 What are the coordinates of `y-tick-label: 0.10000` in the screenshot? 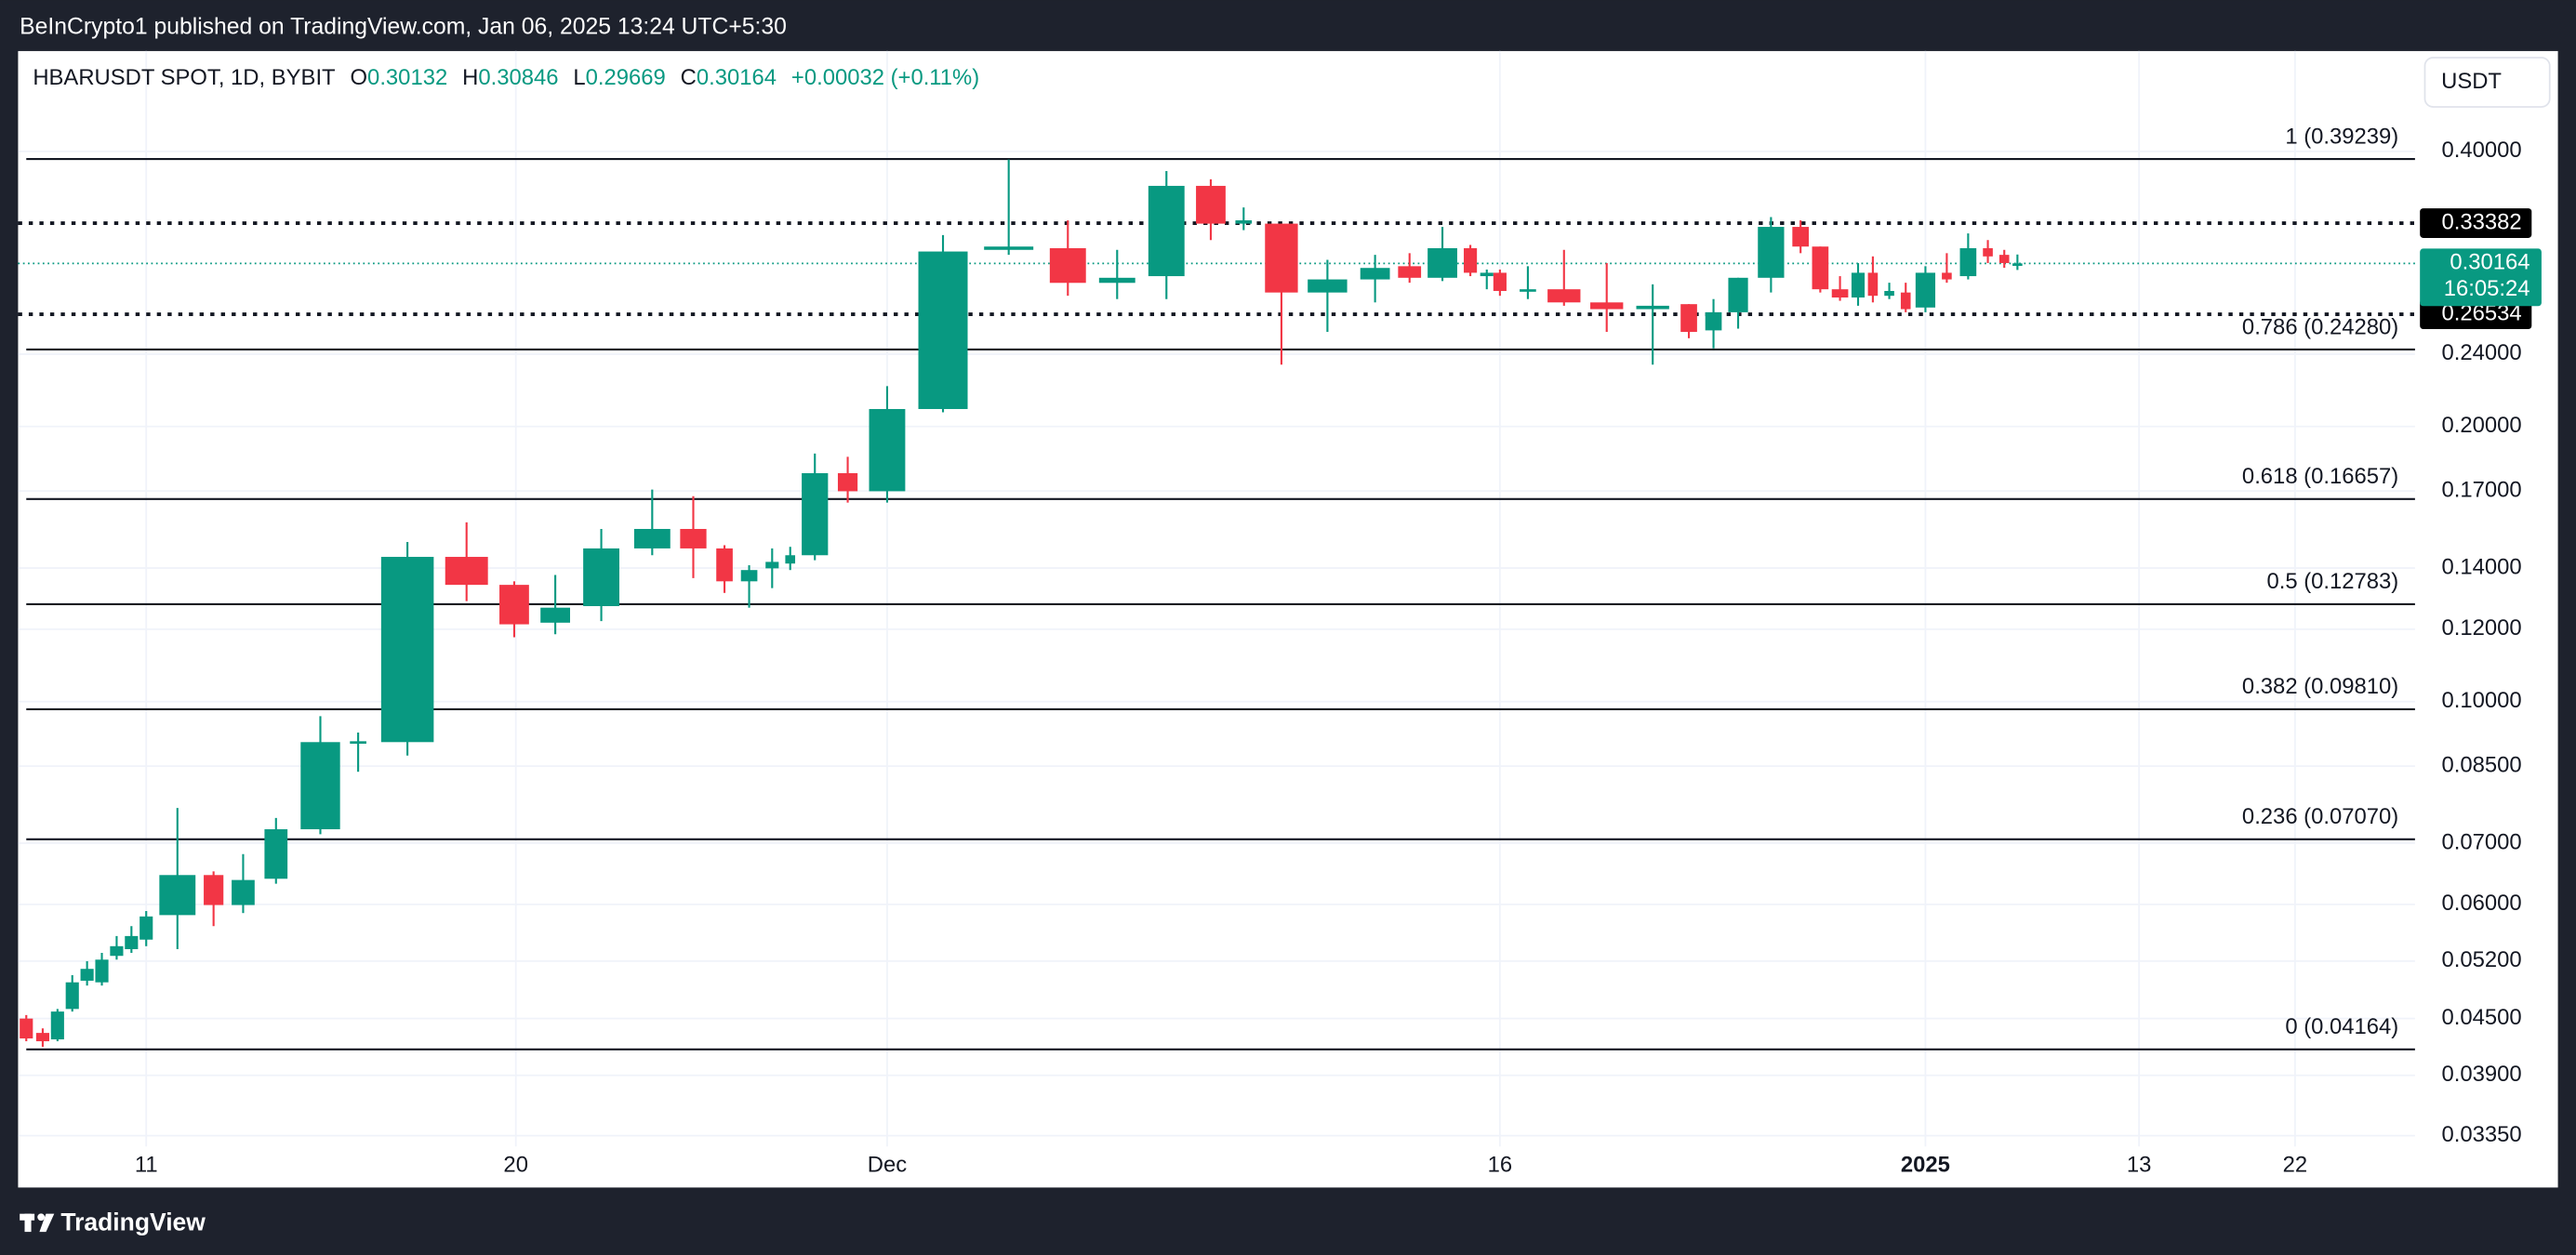 It's located at (2482, 700).